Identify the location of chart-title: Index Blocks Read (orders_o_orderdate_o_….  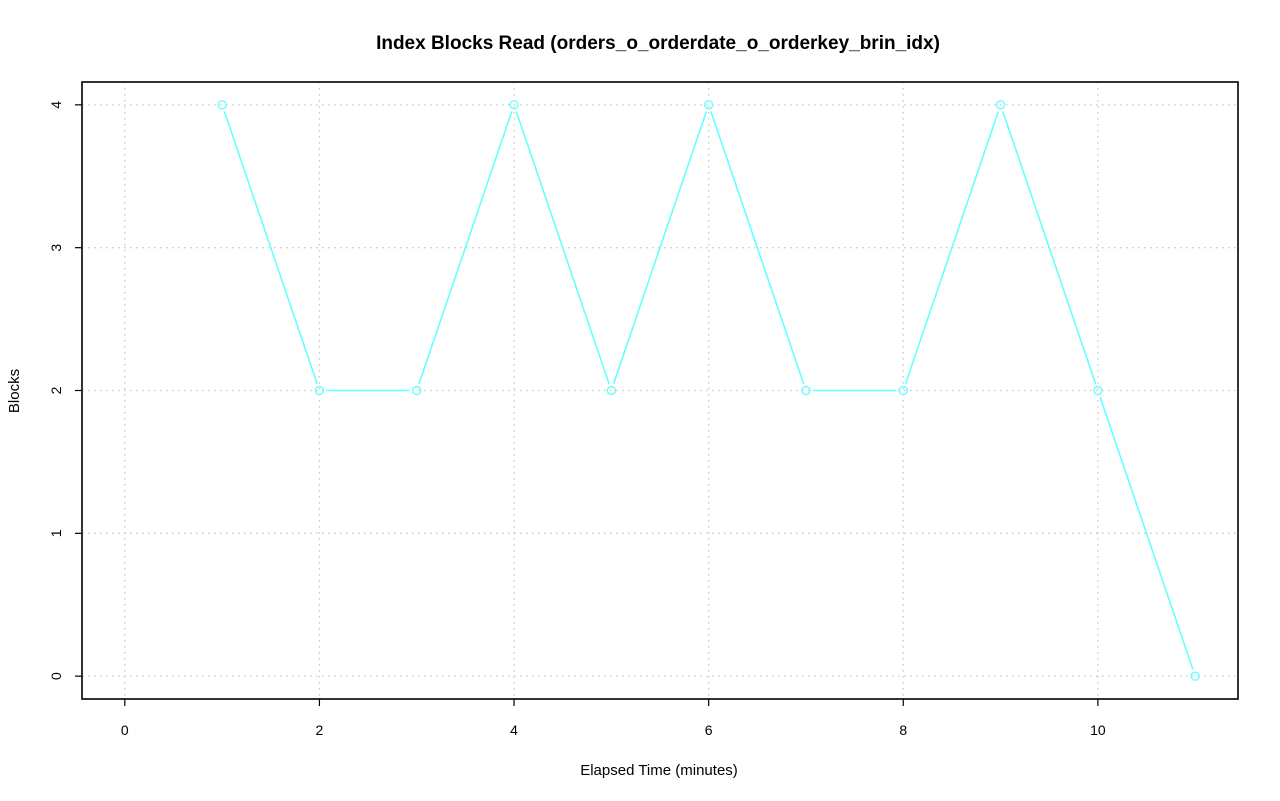
(658, 43).